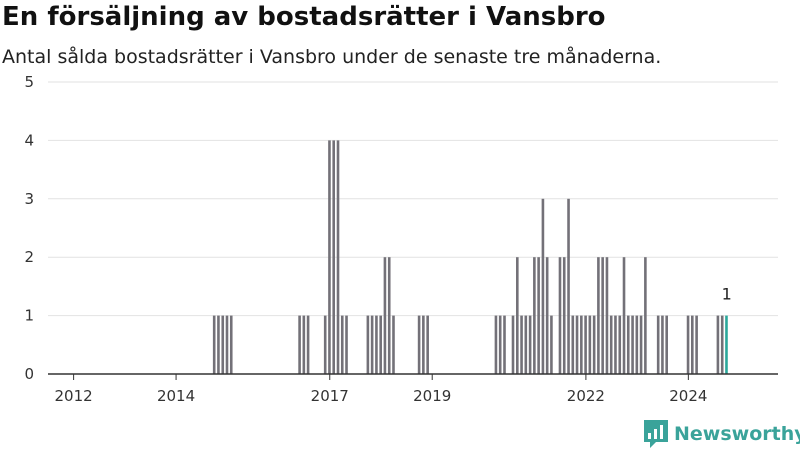 This screenshot has width=800, height=450. What do you see at coordinates (74, 396) in the screenshot?
I see `x-tick-label: 2012` at bounding box center [74, 396].